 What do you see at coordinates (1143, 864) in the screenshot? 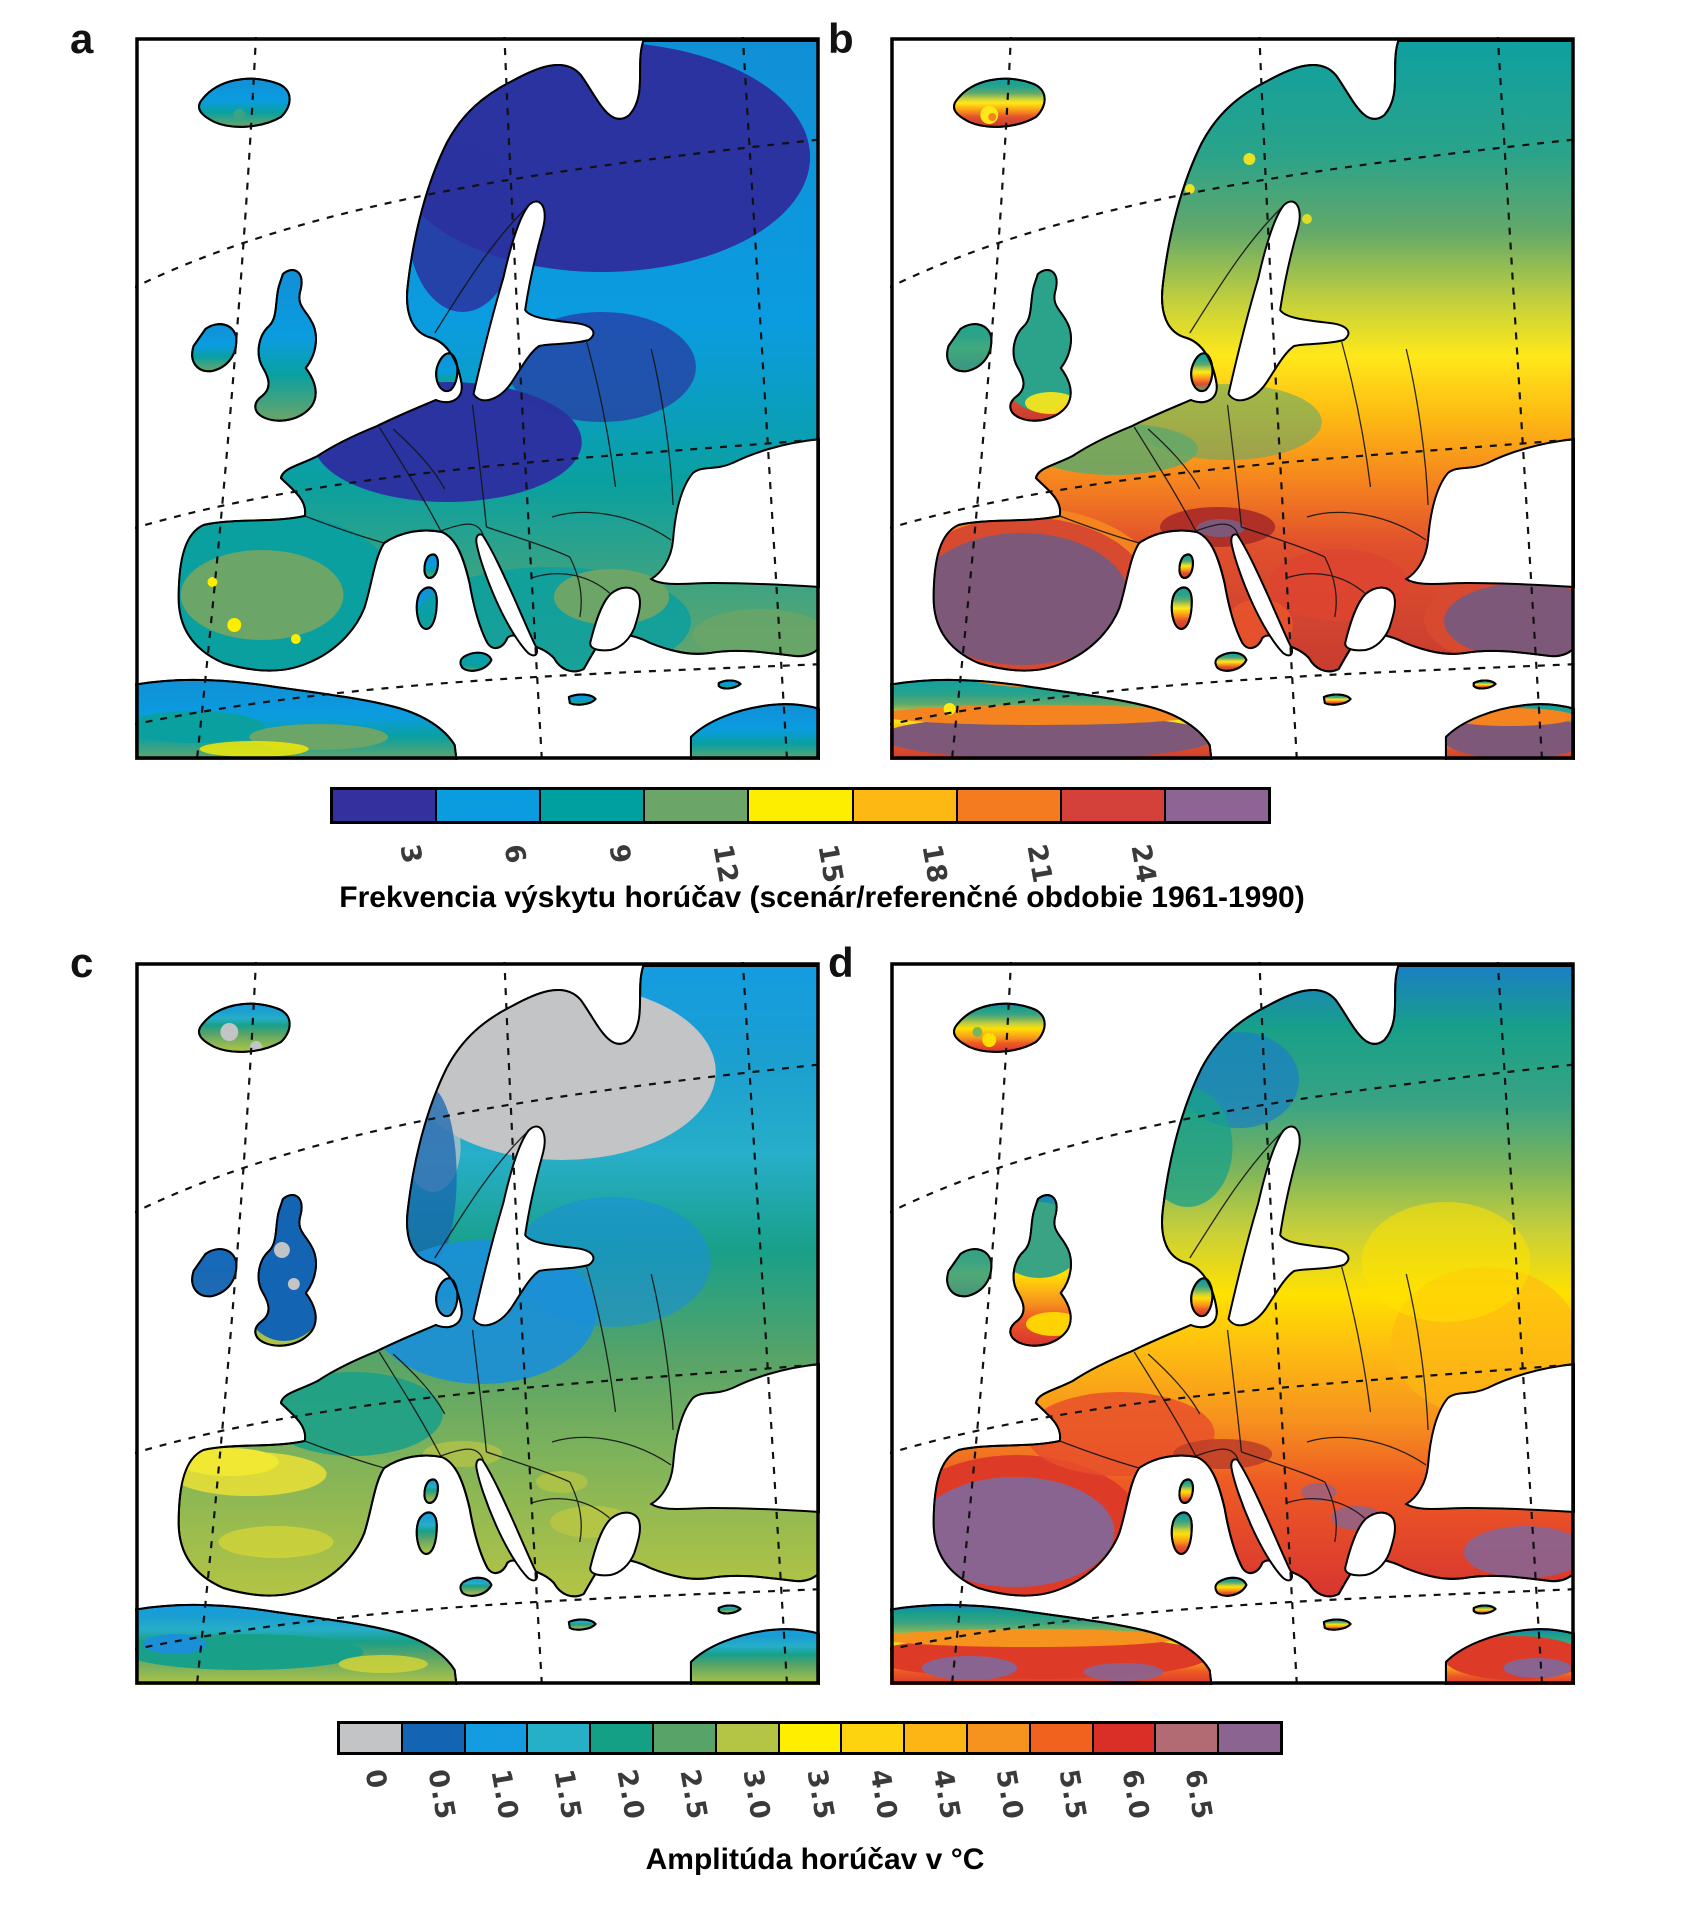
I see `colorbar-tick-label: 24` at bounding box center [1143, 864].